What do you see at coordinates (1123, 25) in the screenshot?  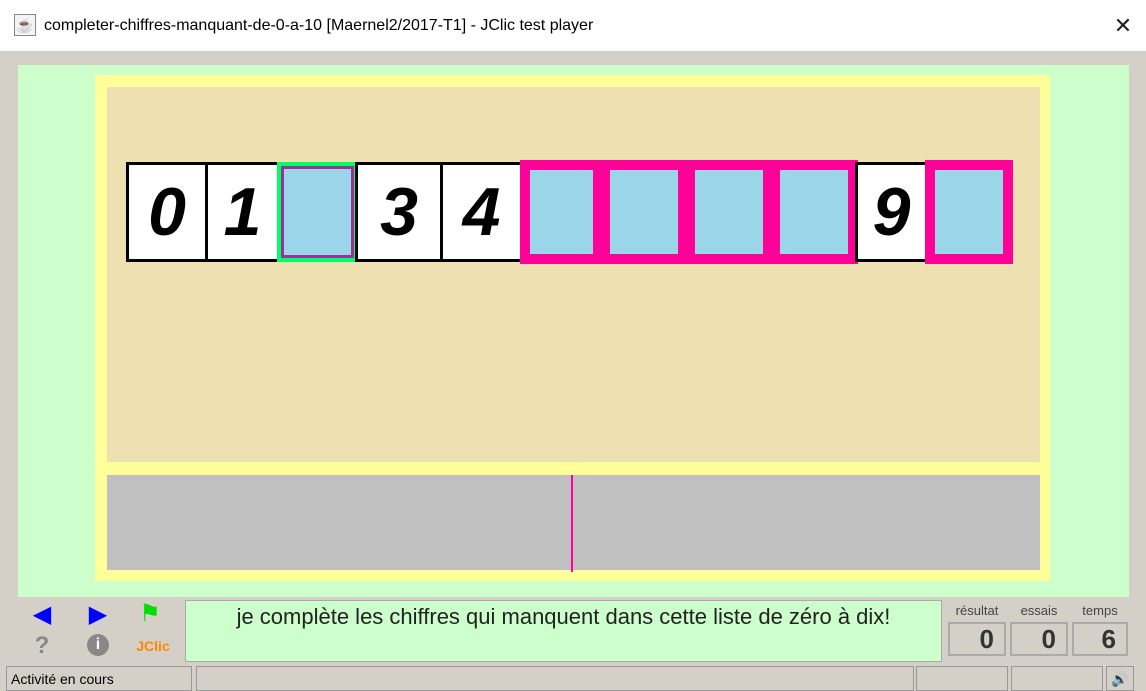 I see `close-button: ✕` at bounding box center [1123, 25].